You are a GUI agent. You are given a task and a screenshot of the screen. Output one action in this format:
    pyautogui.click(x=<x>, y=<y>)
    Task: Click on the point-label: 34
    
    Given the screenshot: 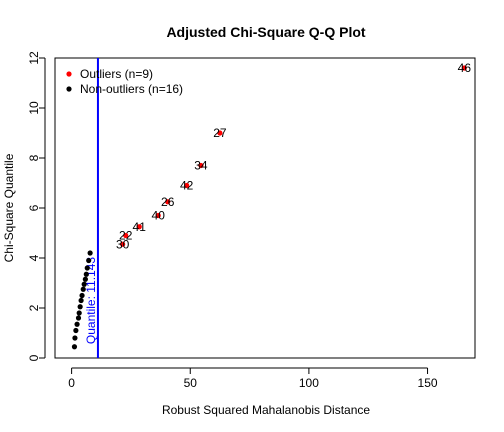 What is the action you would take?
    pyautogui.click(x=201, y=166)
    